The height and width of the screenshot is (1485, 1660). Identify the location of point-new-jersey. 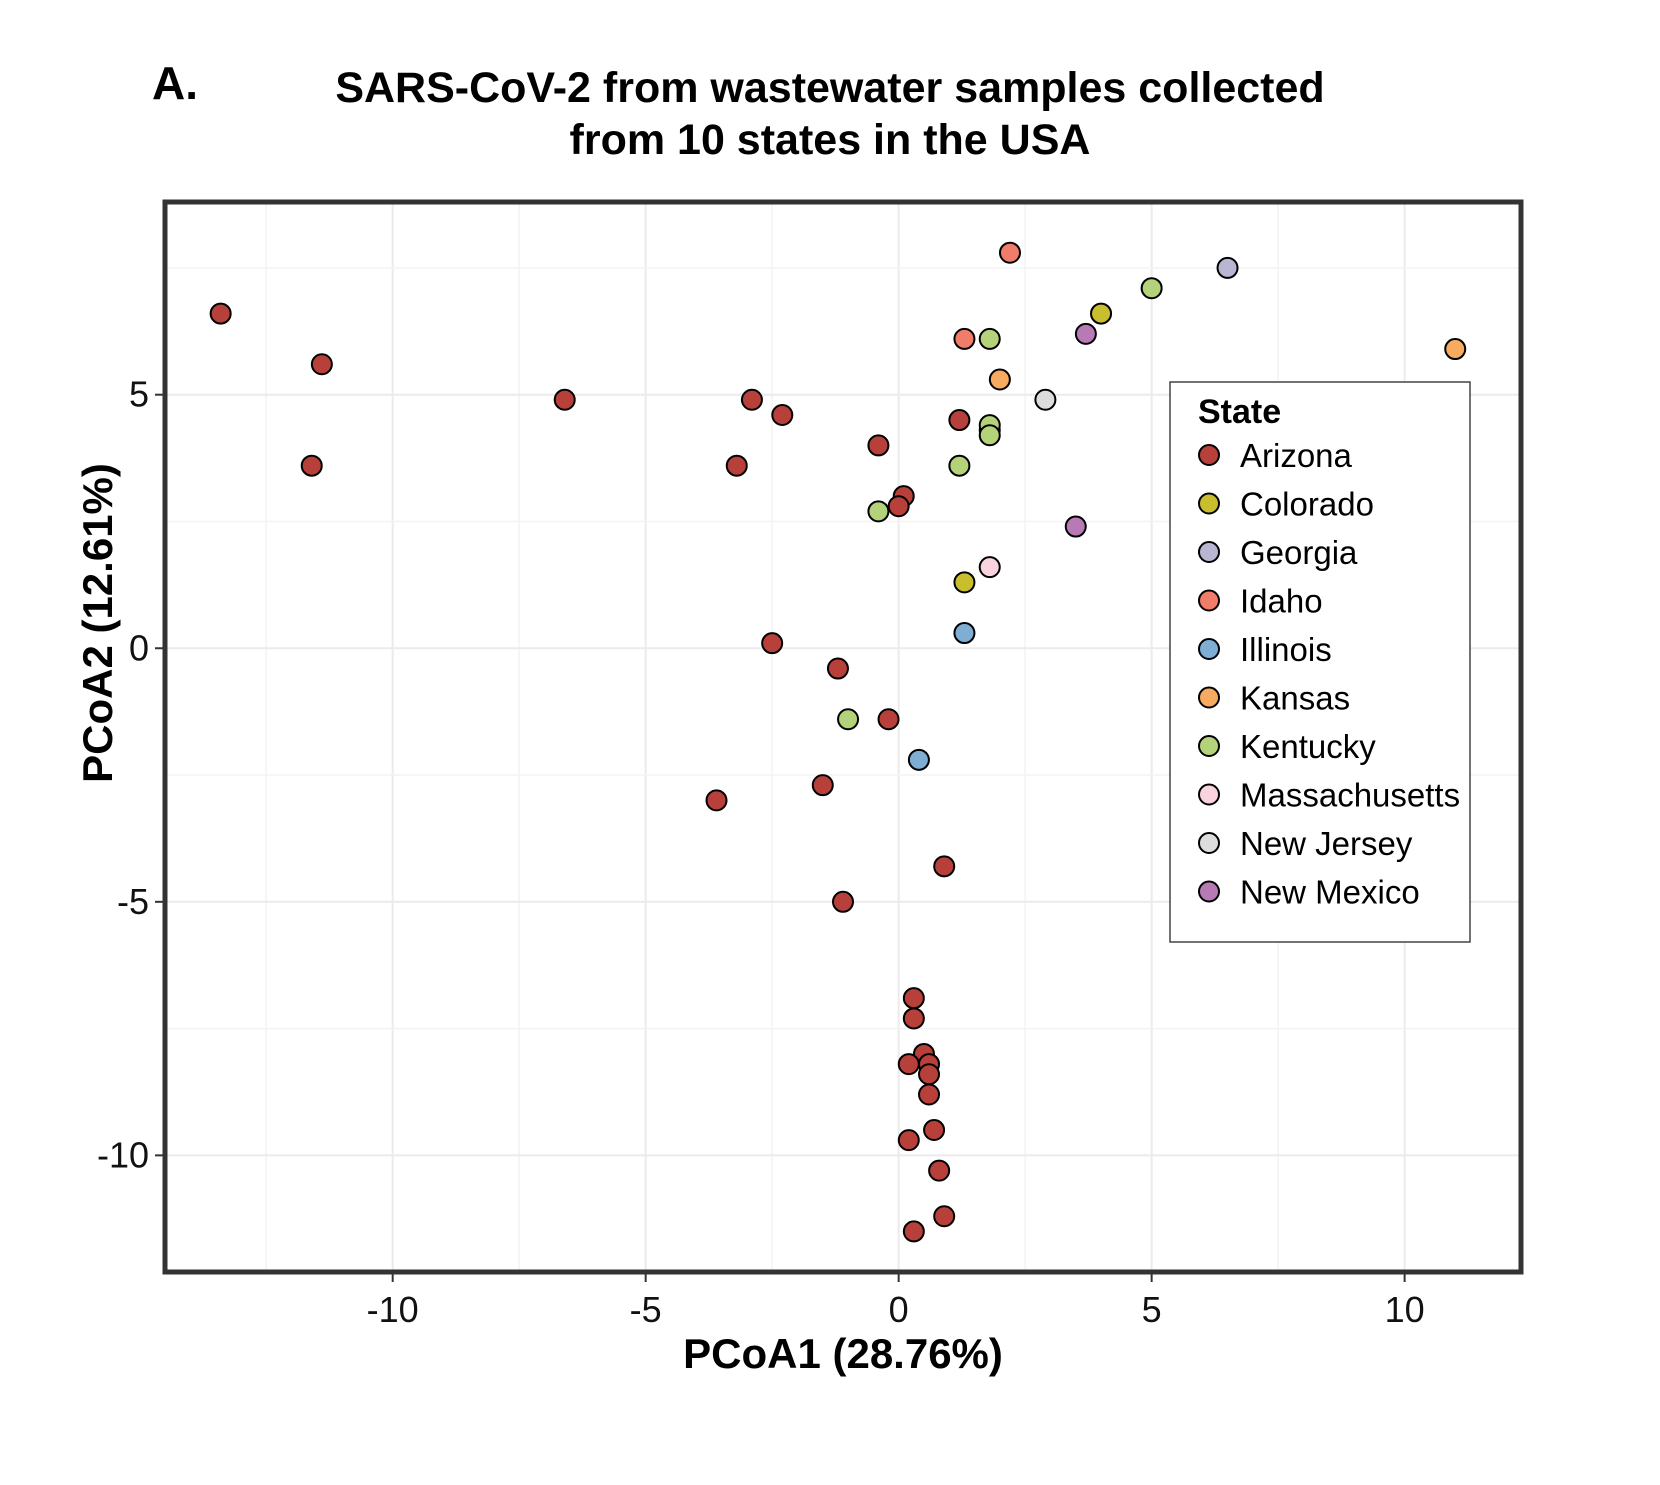
(1045, 399).